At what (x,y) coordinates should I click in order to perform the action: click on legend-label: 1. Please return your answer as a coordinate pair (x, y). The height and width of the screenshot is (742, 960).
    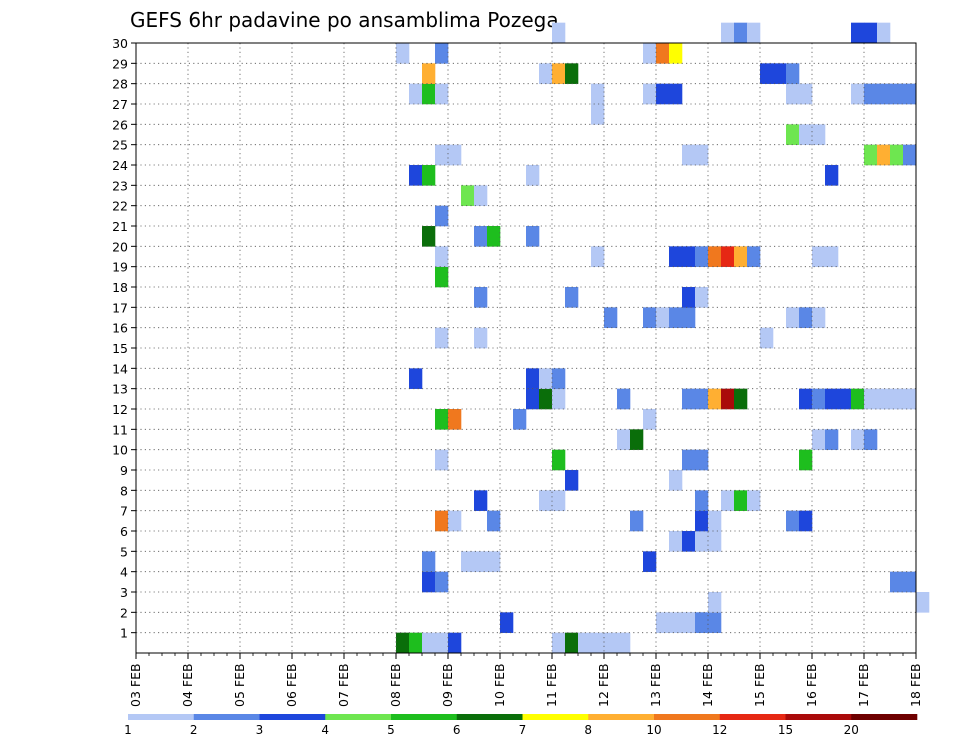
    Looking at the image, I should click on (128, 730).